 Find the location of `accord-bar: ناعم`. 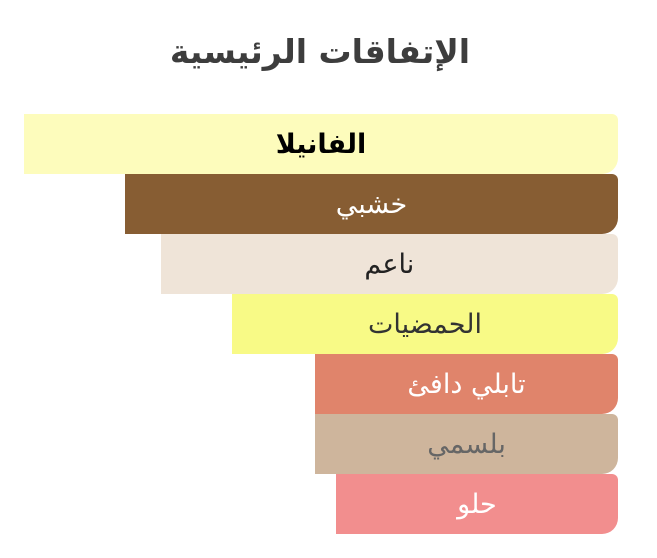

accord-bar: ناعم is located at coordinates (389, 264).